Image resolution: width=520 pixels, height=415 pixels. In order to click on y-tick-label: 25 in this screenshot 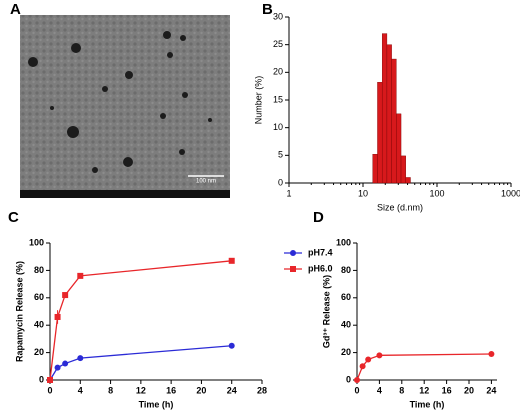, I will do `click(278, 44)`.